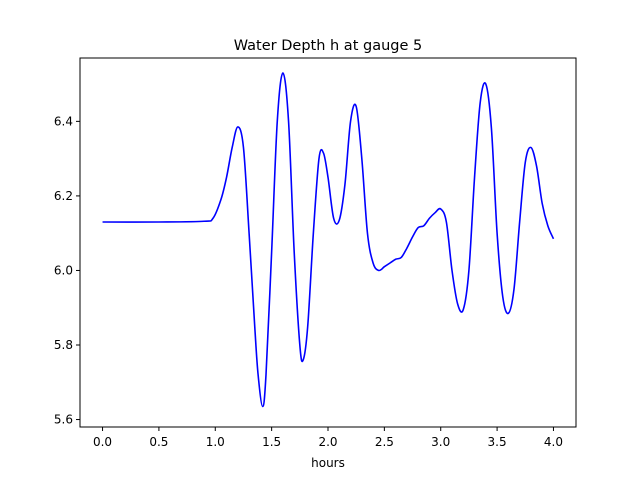 The width and height of the screenshot is (640, 480). I want to click on y-tick-label: 6.2, so click(63, 196).